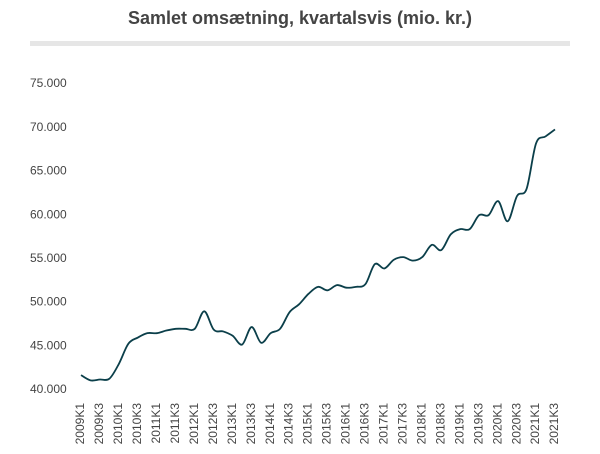  Describe the element at coordinates (535, 424) in the screenshot. I see `x-tick-label: 2021K1` at that location.